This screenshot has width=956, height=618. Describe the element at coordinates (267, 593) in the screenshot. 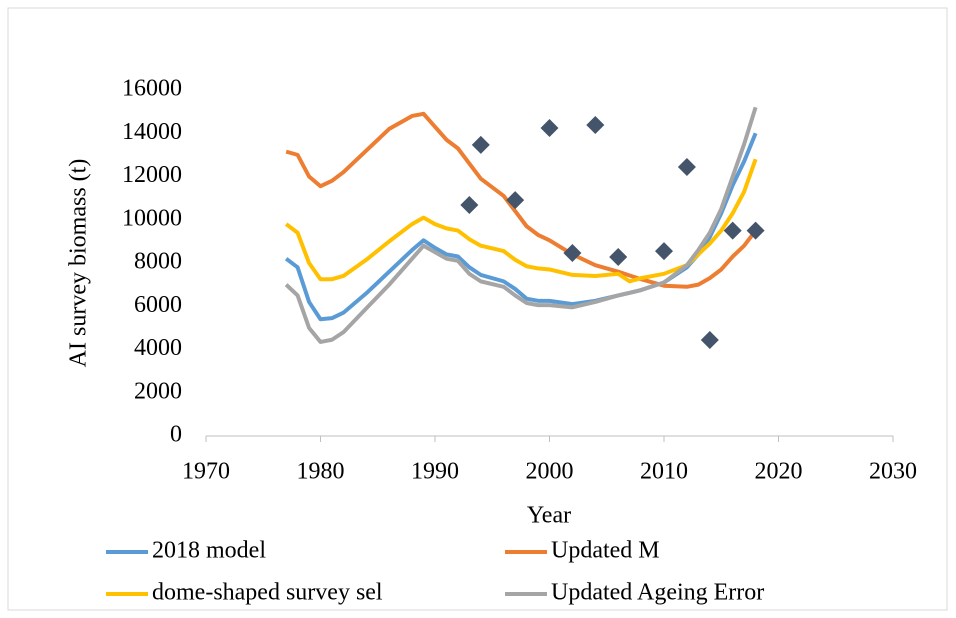

I see `legend-label: dome-shaped survey sel` at that location.